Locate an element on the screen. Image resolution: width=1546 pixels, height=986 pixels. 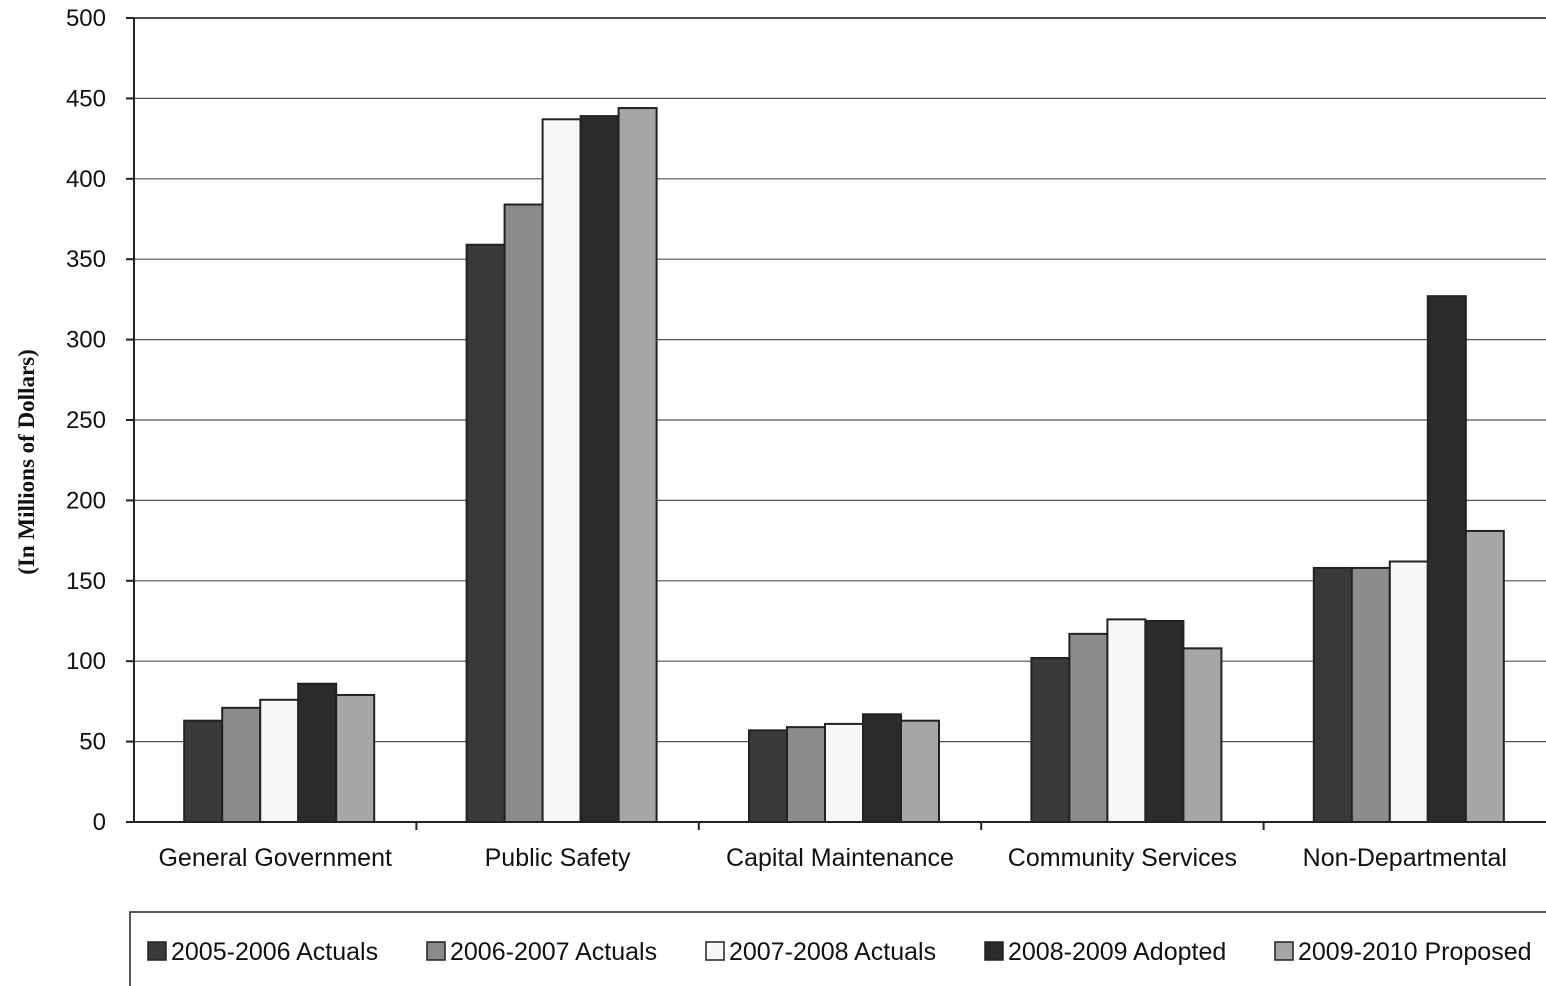
bar-2009-2010-proposed-community-services is located at coordinates (1202, 735).